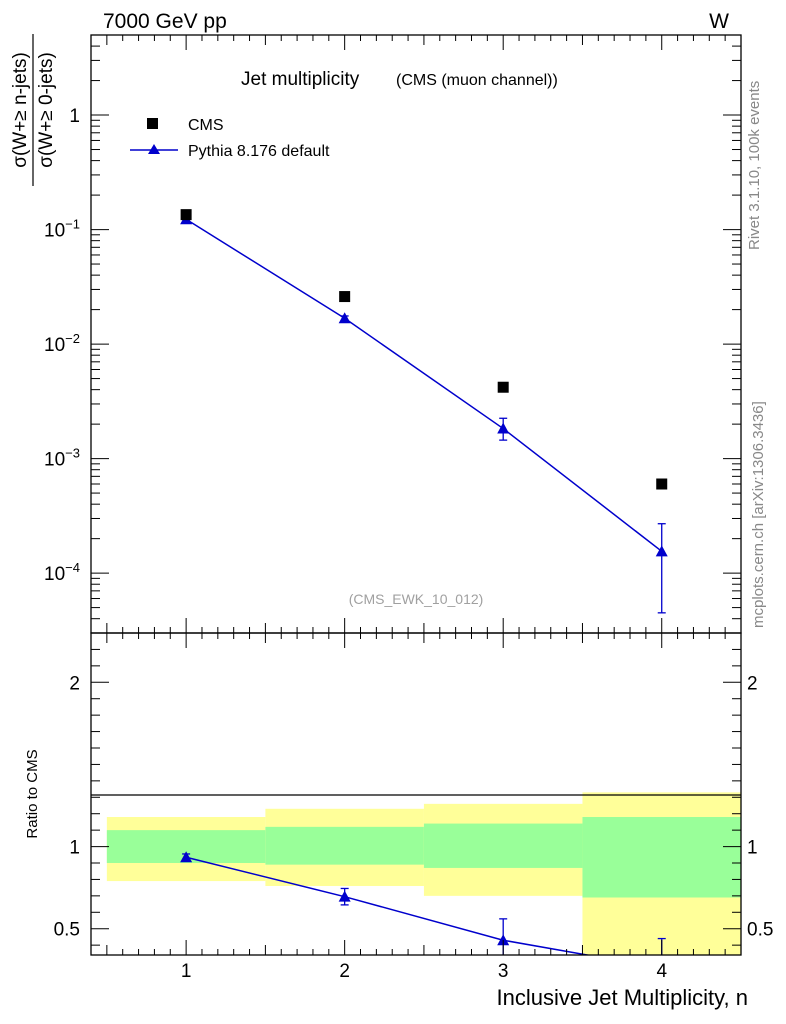  I want to click on chart-subtitle: (CMS (muon channel)), so click(477, 80).